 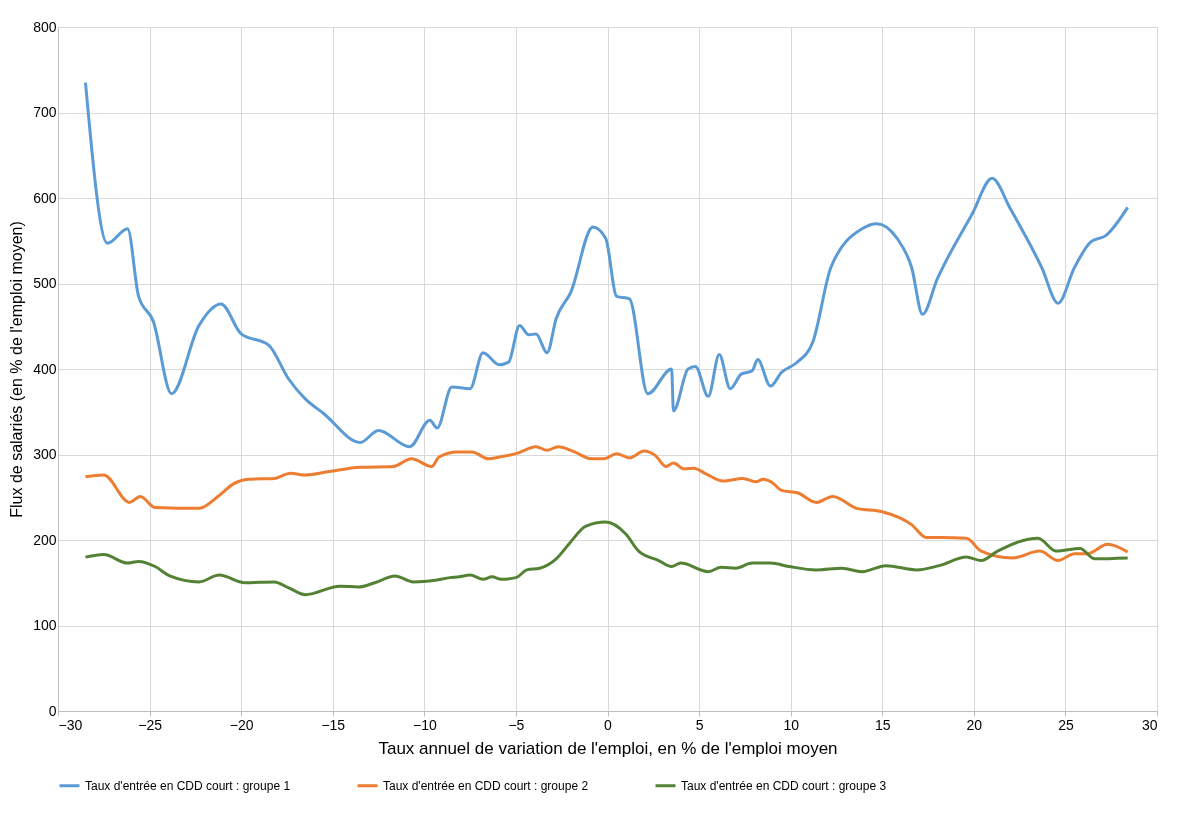 I want to click on y-tick-label: 0, so click(x=52, y=710).